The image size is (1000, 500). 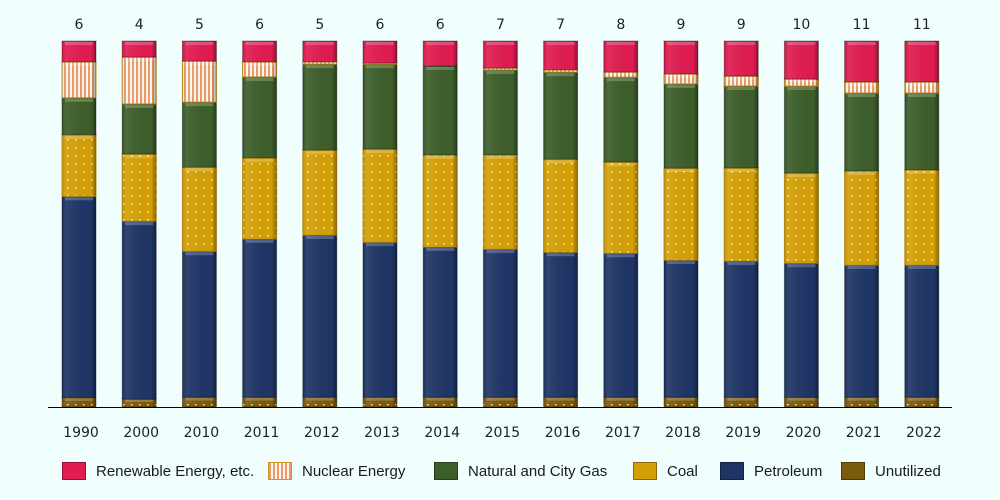 What do you see at coordinates (681, 214) in the screenshot?
I see `bar-segment-coal-2018` at bounding box center [681, 214].